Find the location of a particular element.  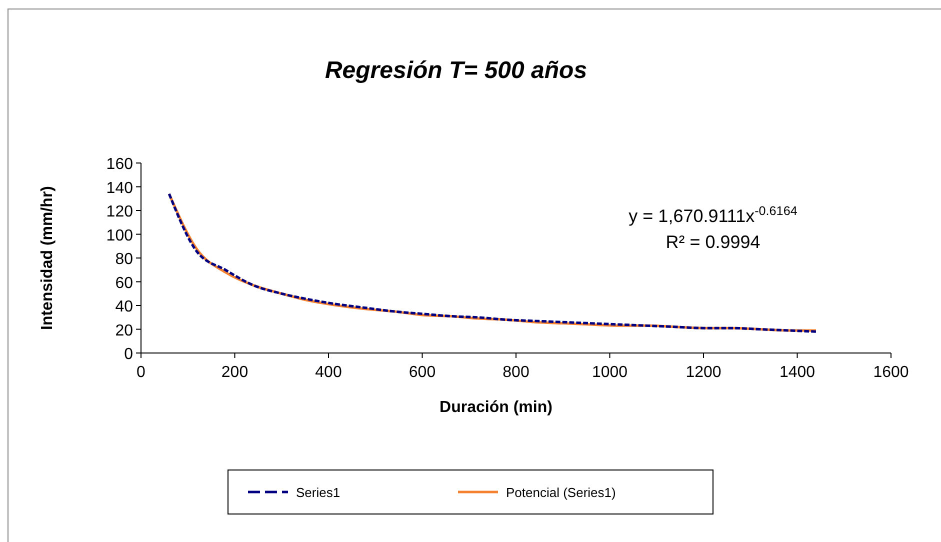

x-tick-label: 0 is located at coordinates (141, 372).